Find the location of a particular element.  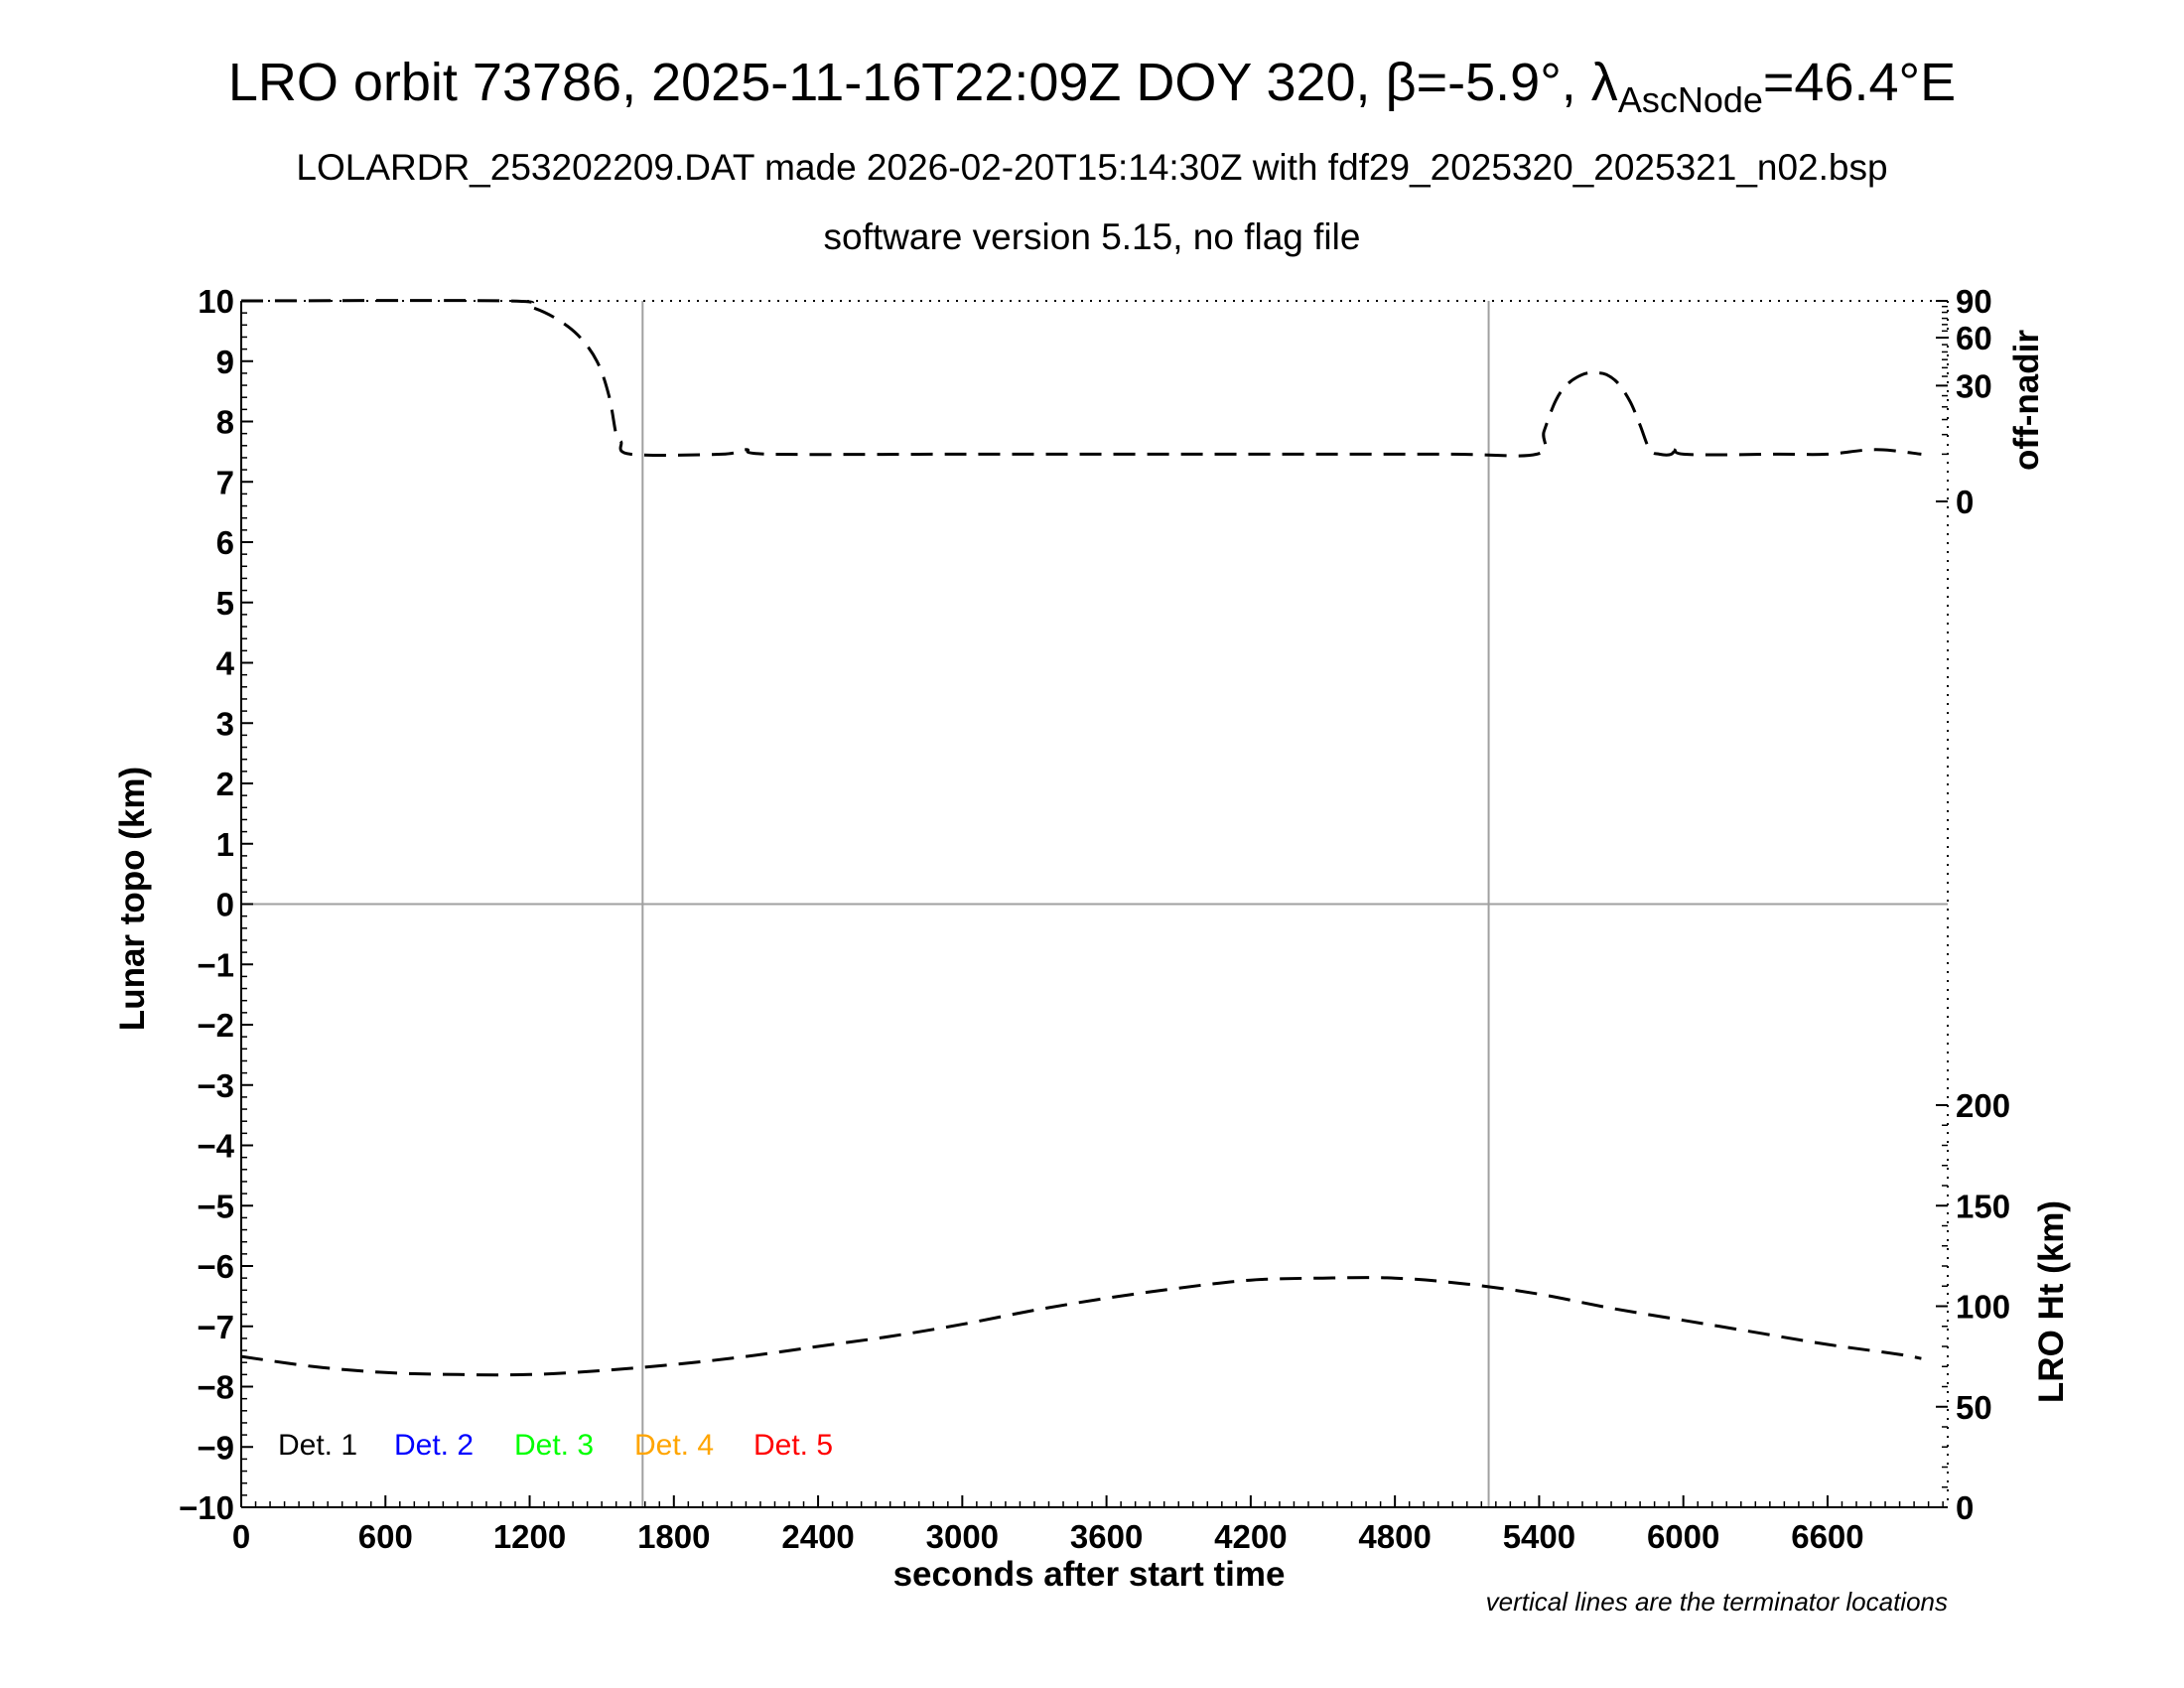

lro-height-axis-title: LRO Ht (km) is located at coordinates (2051, 1301).